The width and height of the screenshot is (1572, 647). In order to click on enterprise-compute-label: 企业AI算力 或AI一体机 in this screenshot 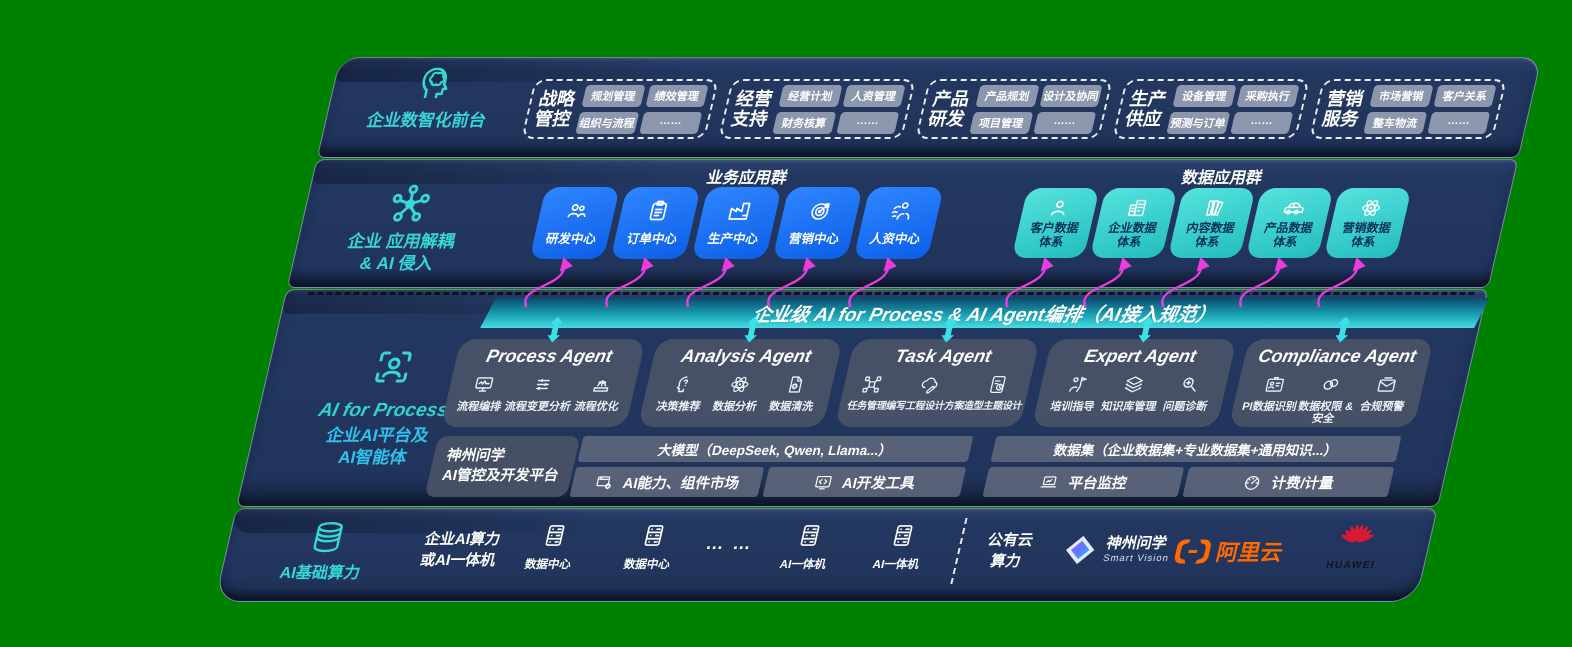, I will do `click(460, 550)`.